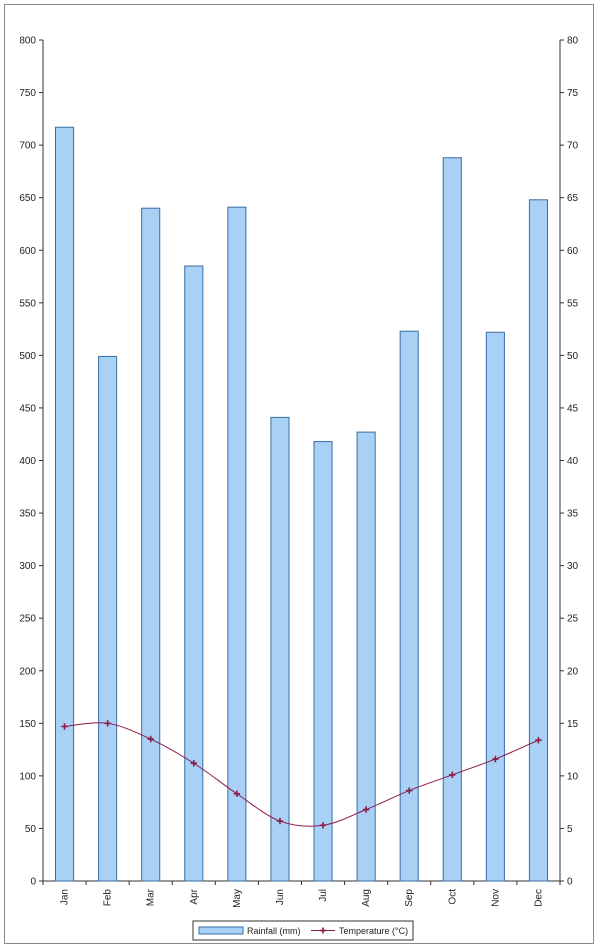 The image size is (600, 950). I want to click on category-label: Jun, so click(280, 897).